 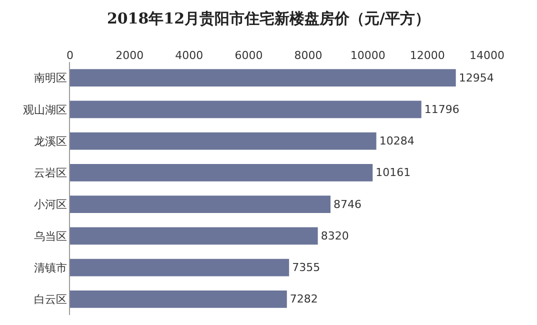 What do you see at coordinates (442, 109) in the screenshot?
I see `data-label: 11796` at bounding box center [442, 109].